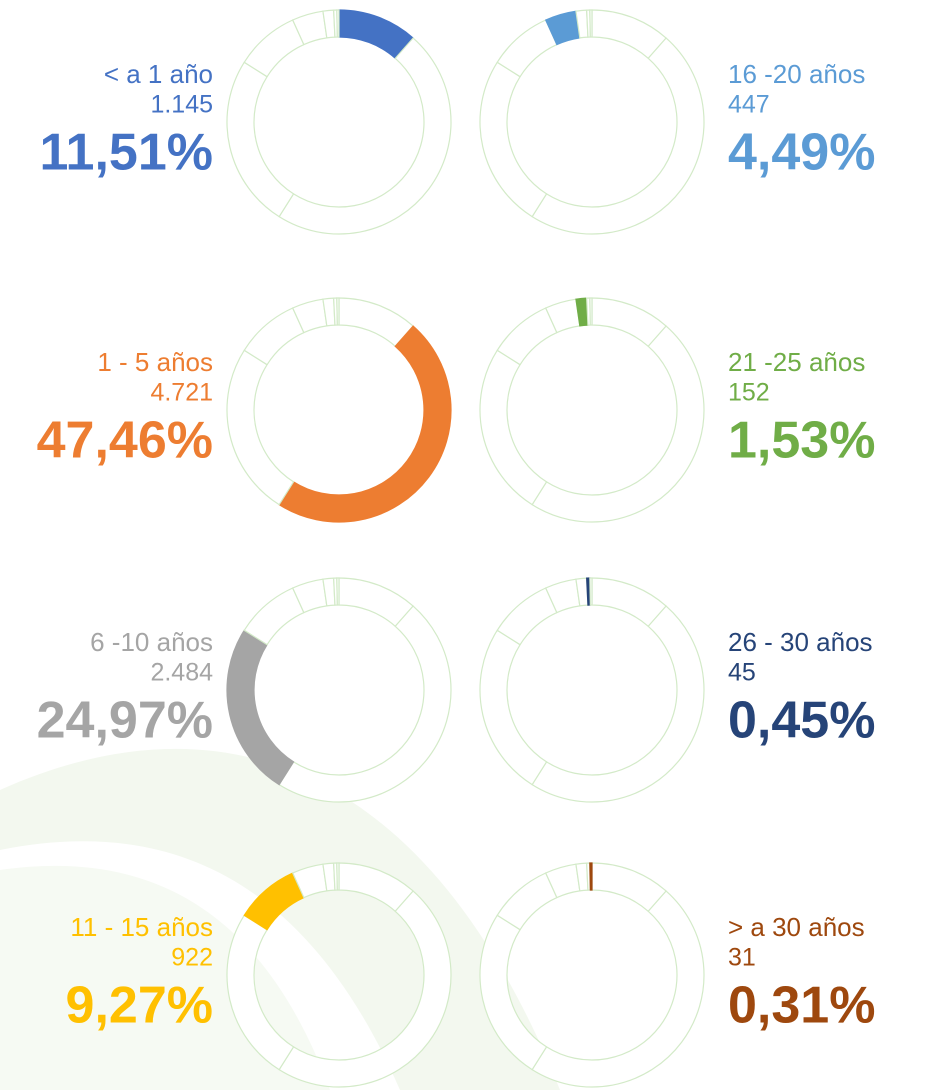 Image resolution: width=948 pixels, height=1090 pixels. I want to click on percent-label: 0,31%, so click(801, 1006).